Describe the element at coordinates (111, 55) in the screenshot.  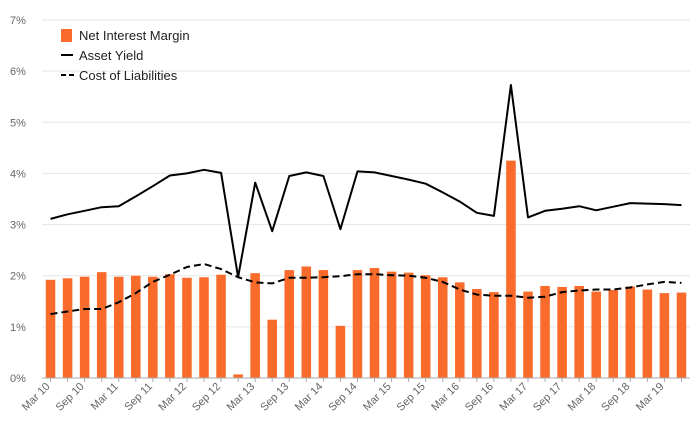
I see `legend-label-asset-yield: Asset Yield` at that location.